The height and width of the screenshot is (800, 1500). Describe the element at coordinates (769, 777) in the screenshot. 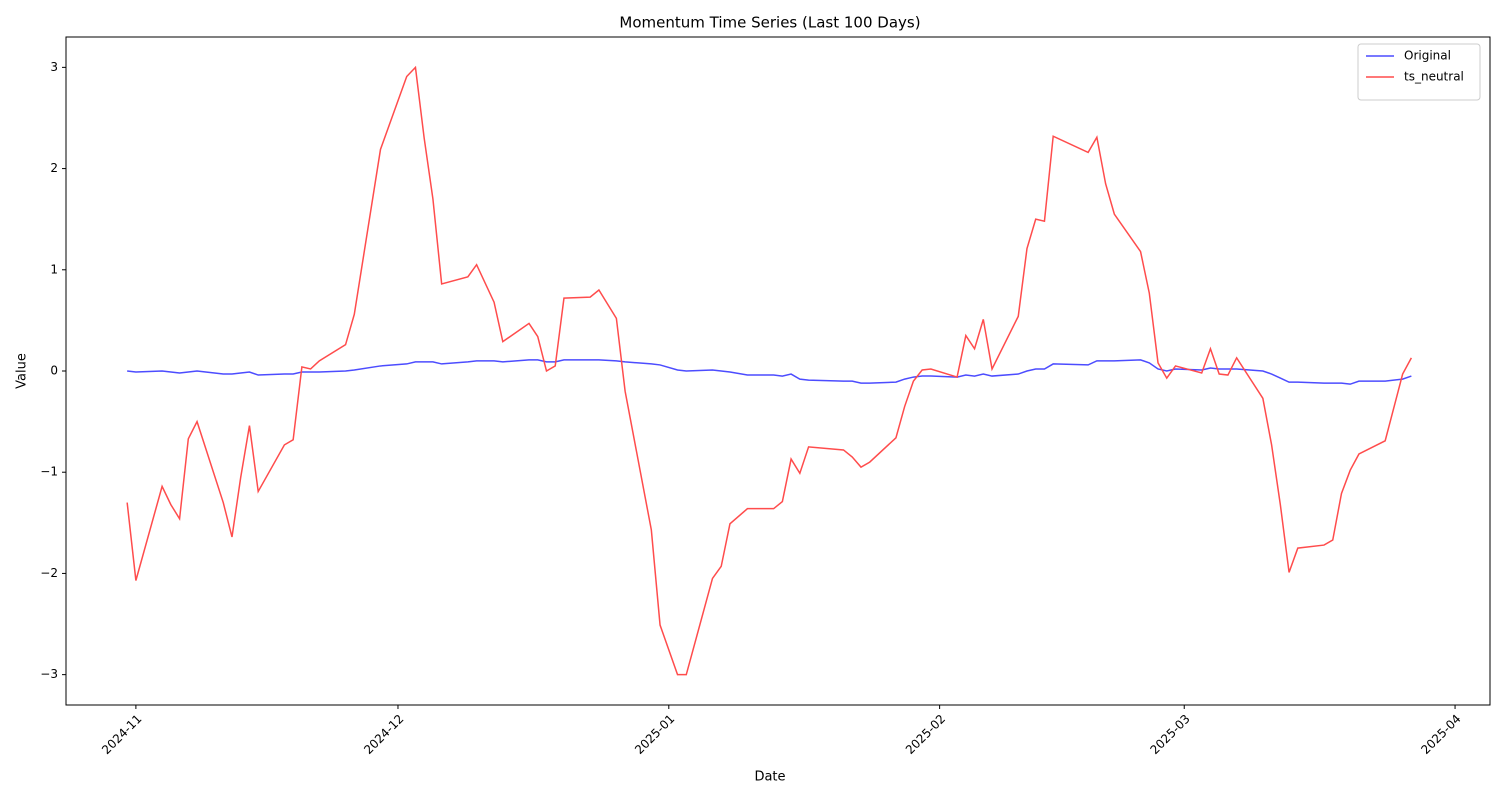

I see `x-axis-label: Date` at that location.